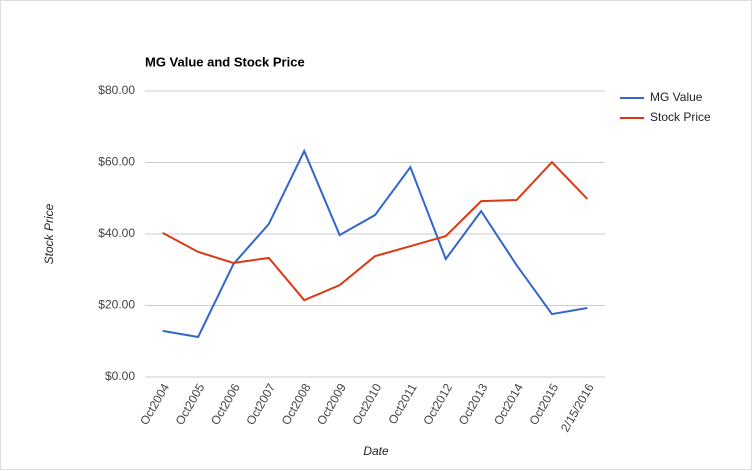  What do you see at coordinates (49, 233) in the screenshot?
I see `y-axis-label: Stock Price` at bounding box center [49, 233].